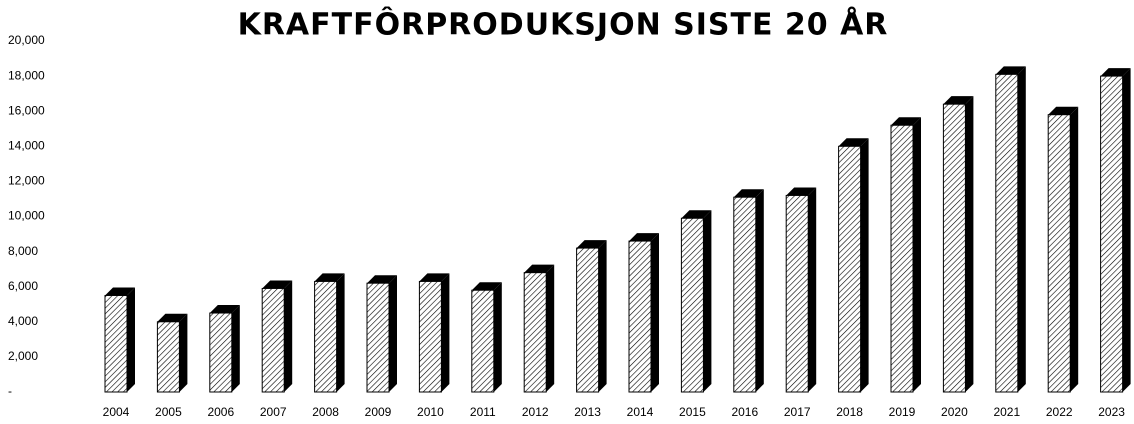  What do you see at coordinates (26, 110) in the screenshot?
I see `y-tick-label: 16,000` at bounding box center [26, 110].